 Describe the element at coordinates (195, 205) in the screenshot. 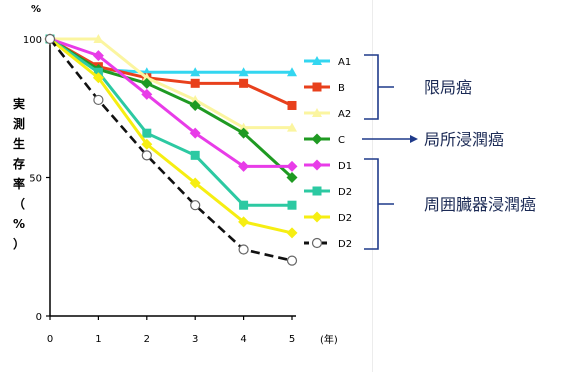

I see `data-point-s7-x3` at that location.